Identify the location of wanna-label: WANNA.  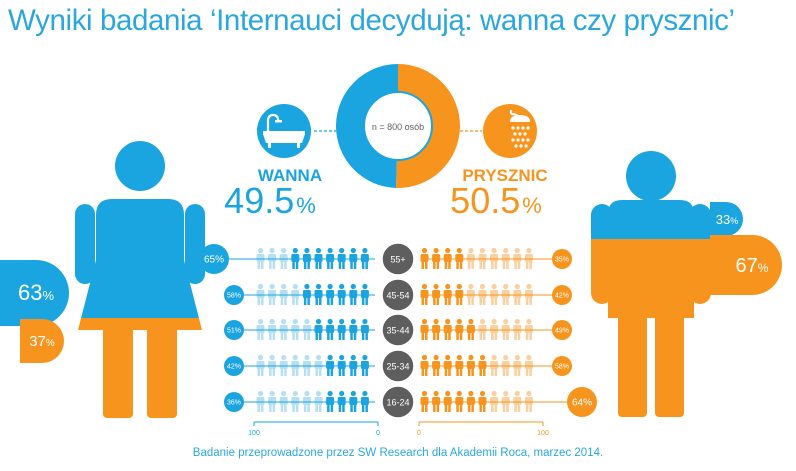
(290, 175).